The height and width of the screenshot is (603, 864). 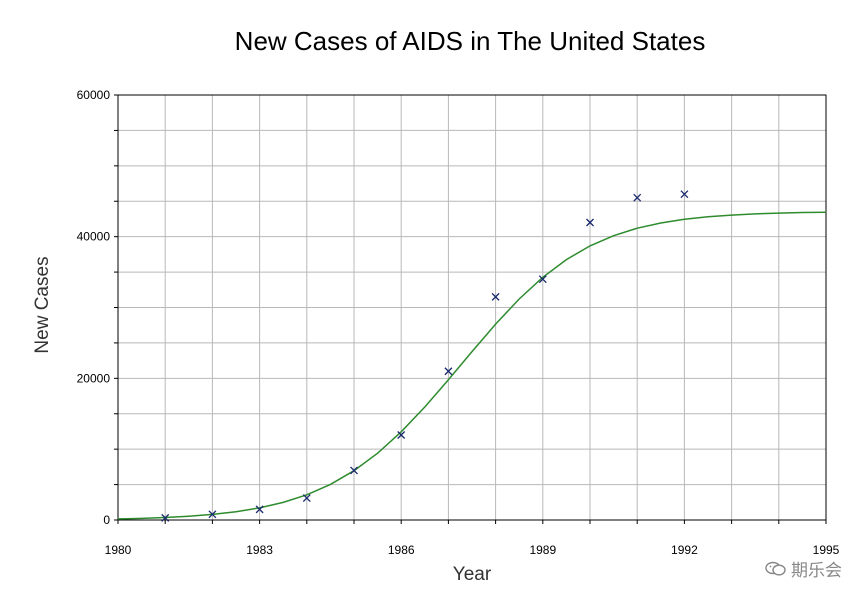 What do you see at coordinates (94, 95) in the screenshot?
I see `y-tick-label: 60000` at bounding box center [94, 95].